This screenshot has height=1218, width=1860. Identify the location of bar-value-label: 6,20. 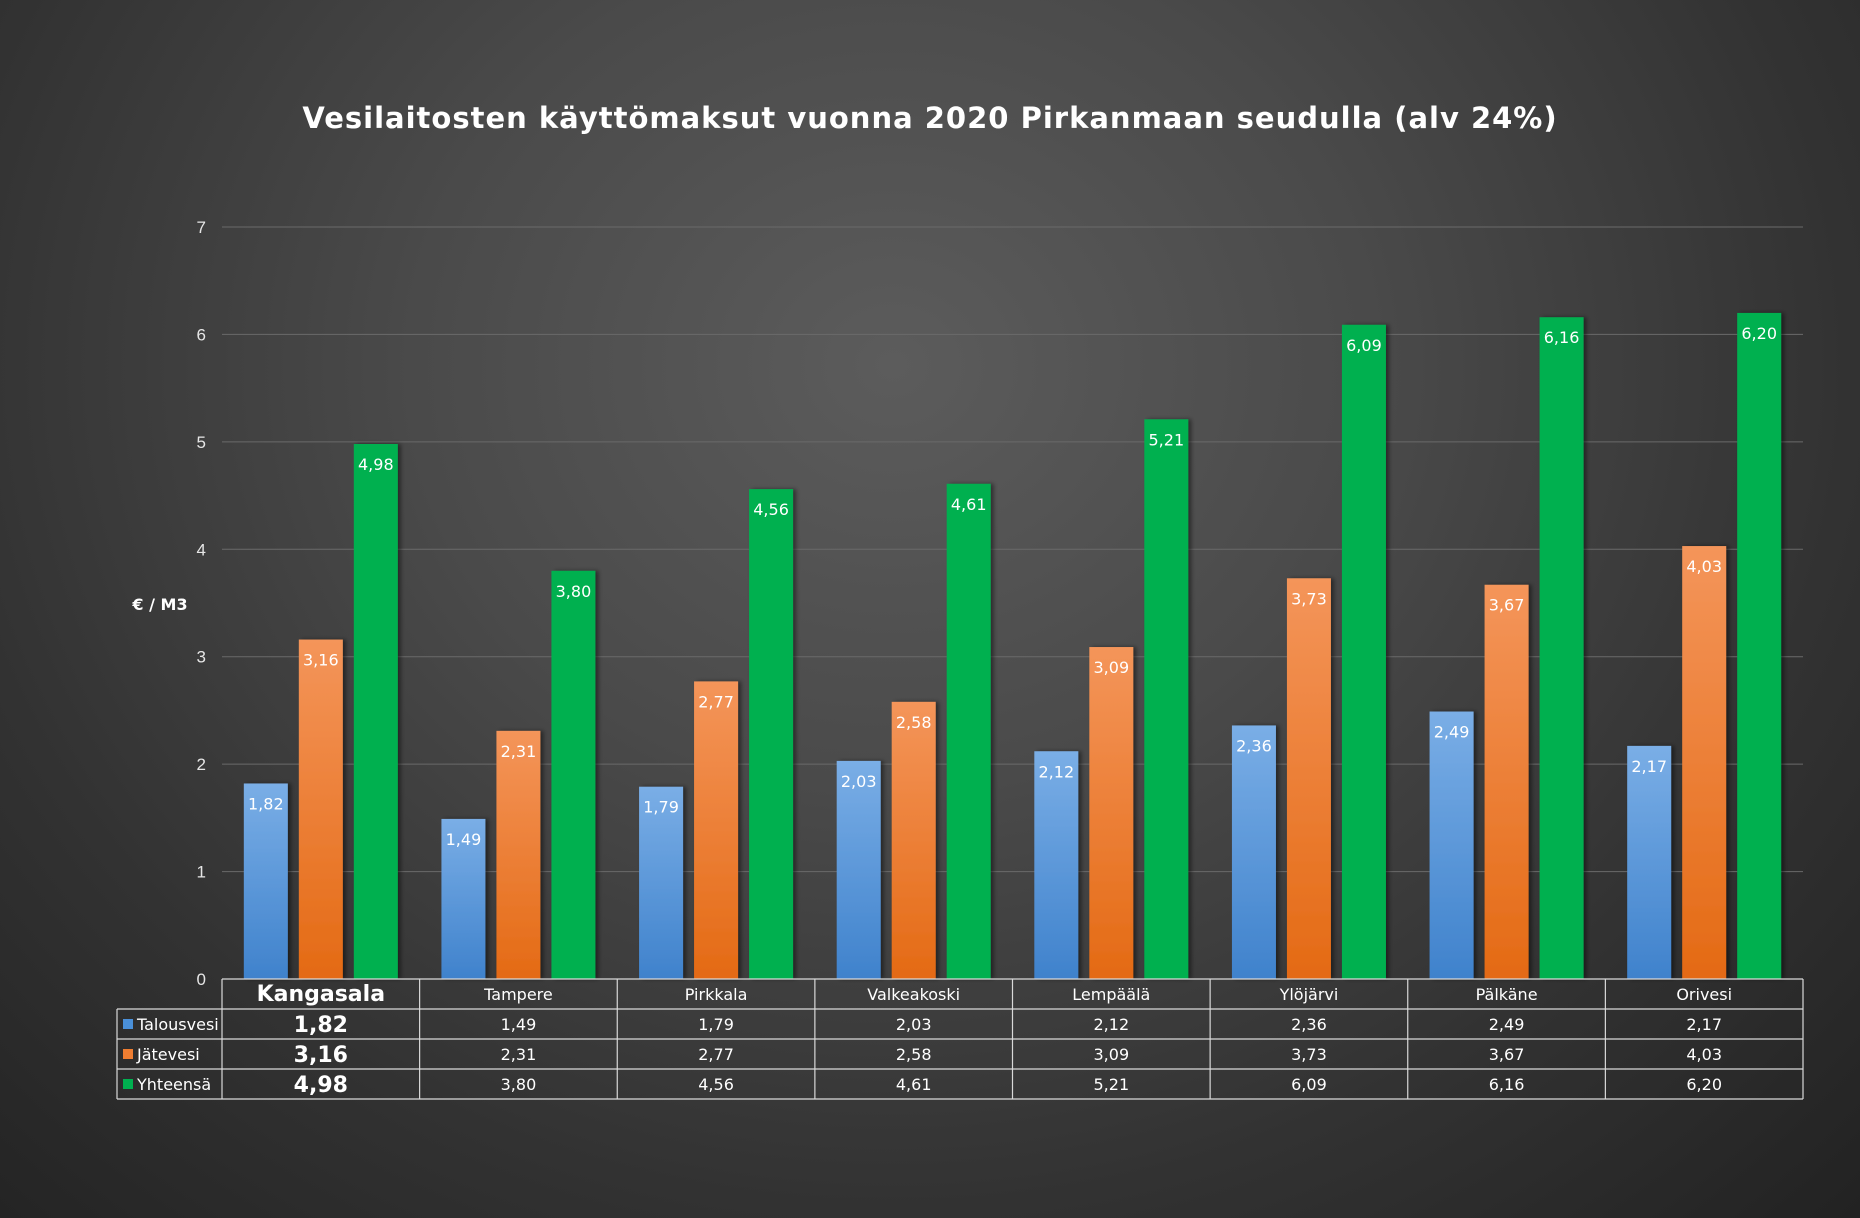
(1759, 333).